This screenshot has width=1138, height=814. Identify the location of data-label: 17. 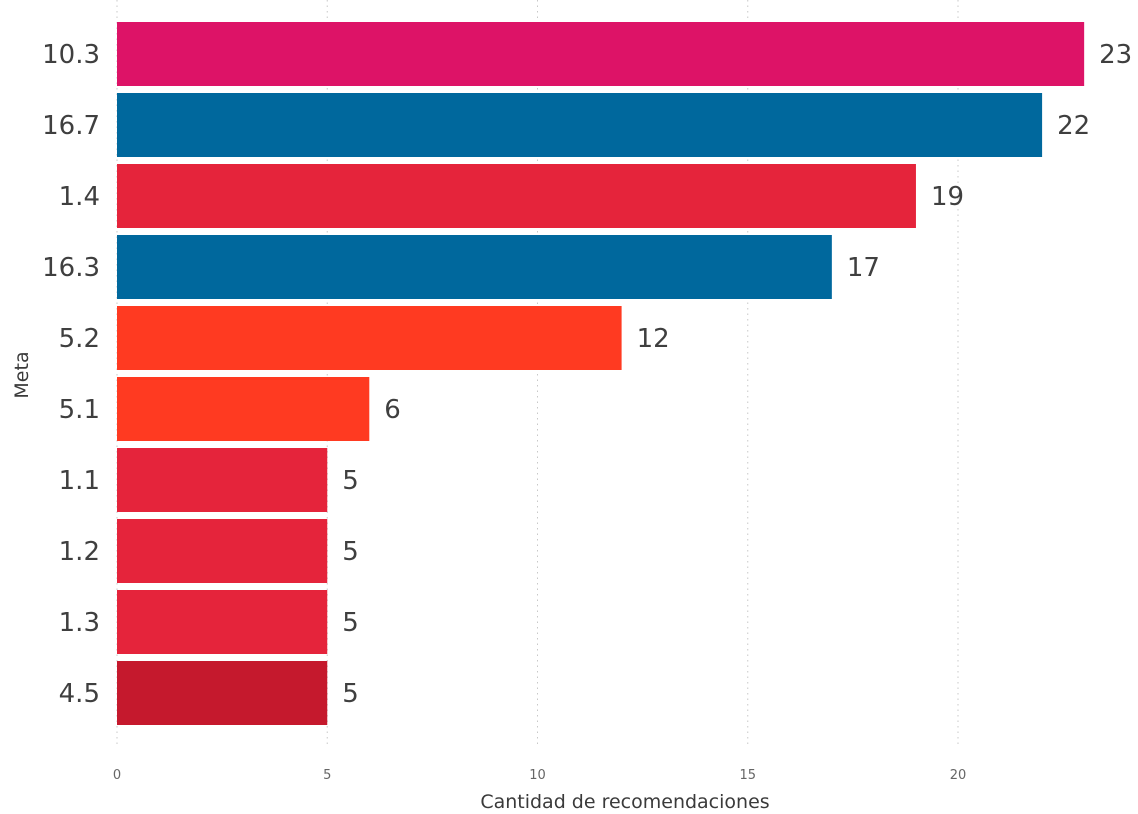
(863, 268).